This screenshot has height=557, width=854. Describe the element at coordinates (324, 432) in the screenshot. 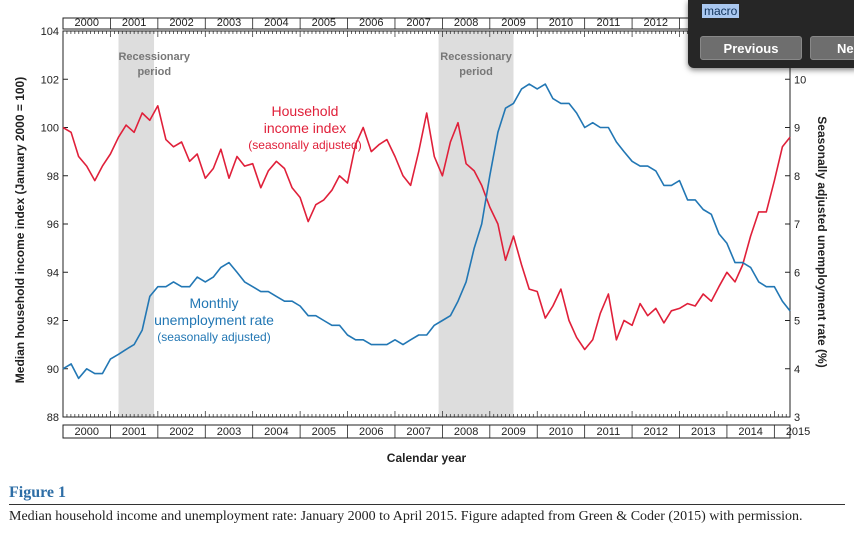

I see `x-tick-label: 2005` at that location.